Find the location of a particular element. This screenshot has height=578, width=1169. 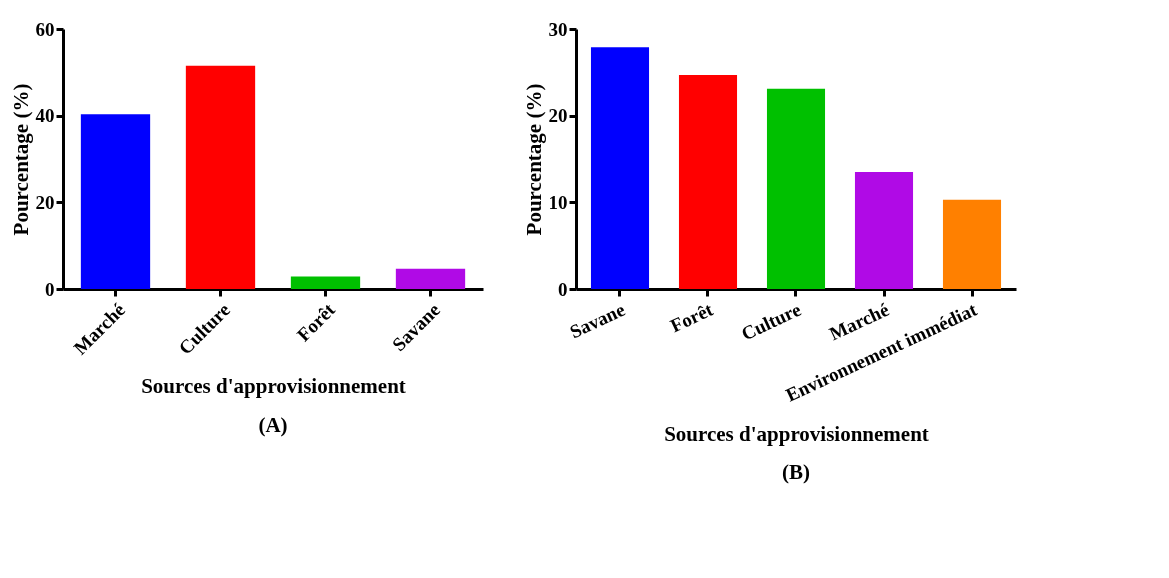

x-tick-label: Culture is located at coordinates (771, 321).